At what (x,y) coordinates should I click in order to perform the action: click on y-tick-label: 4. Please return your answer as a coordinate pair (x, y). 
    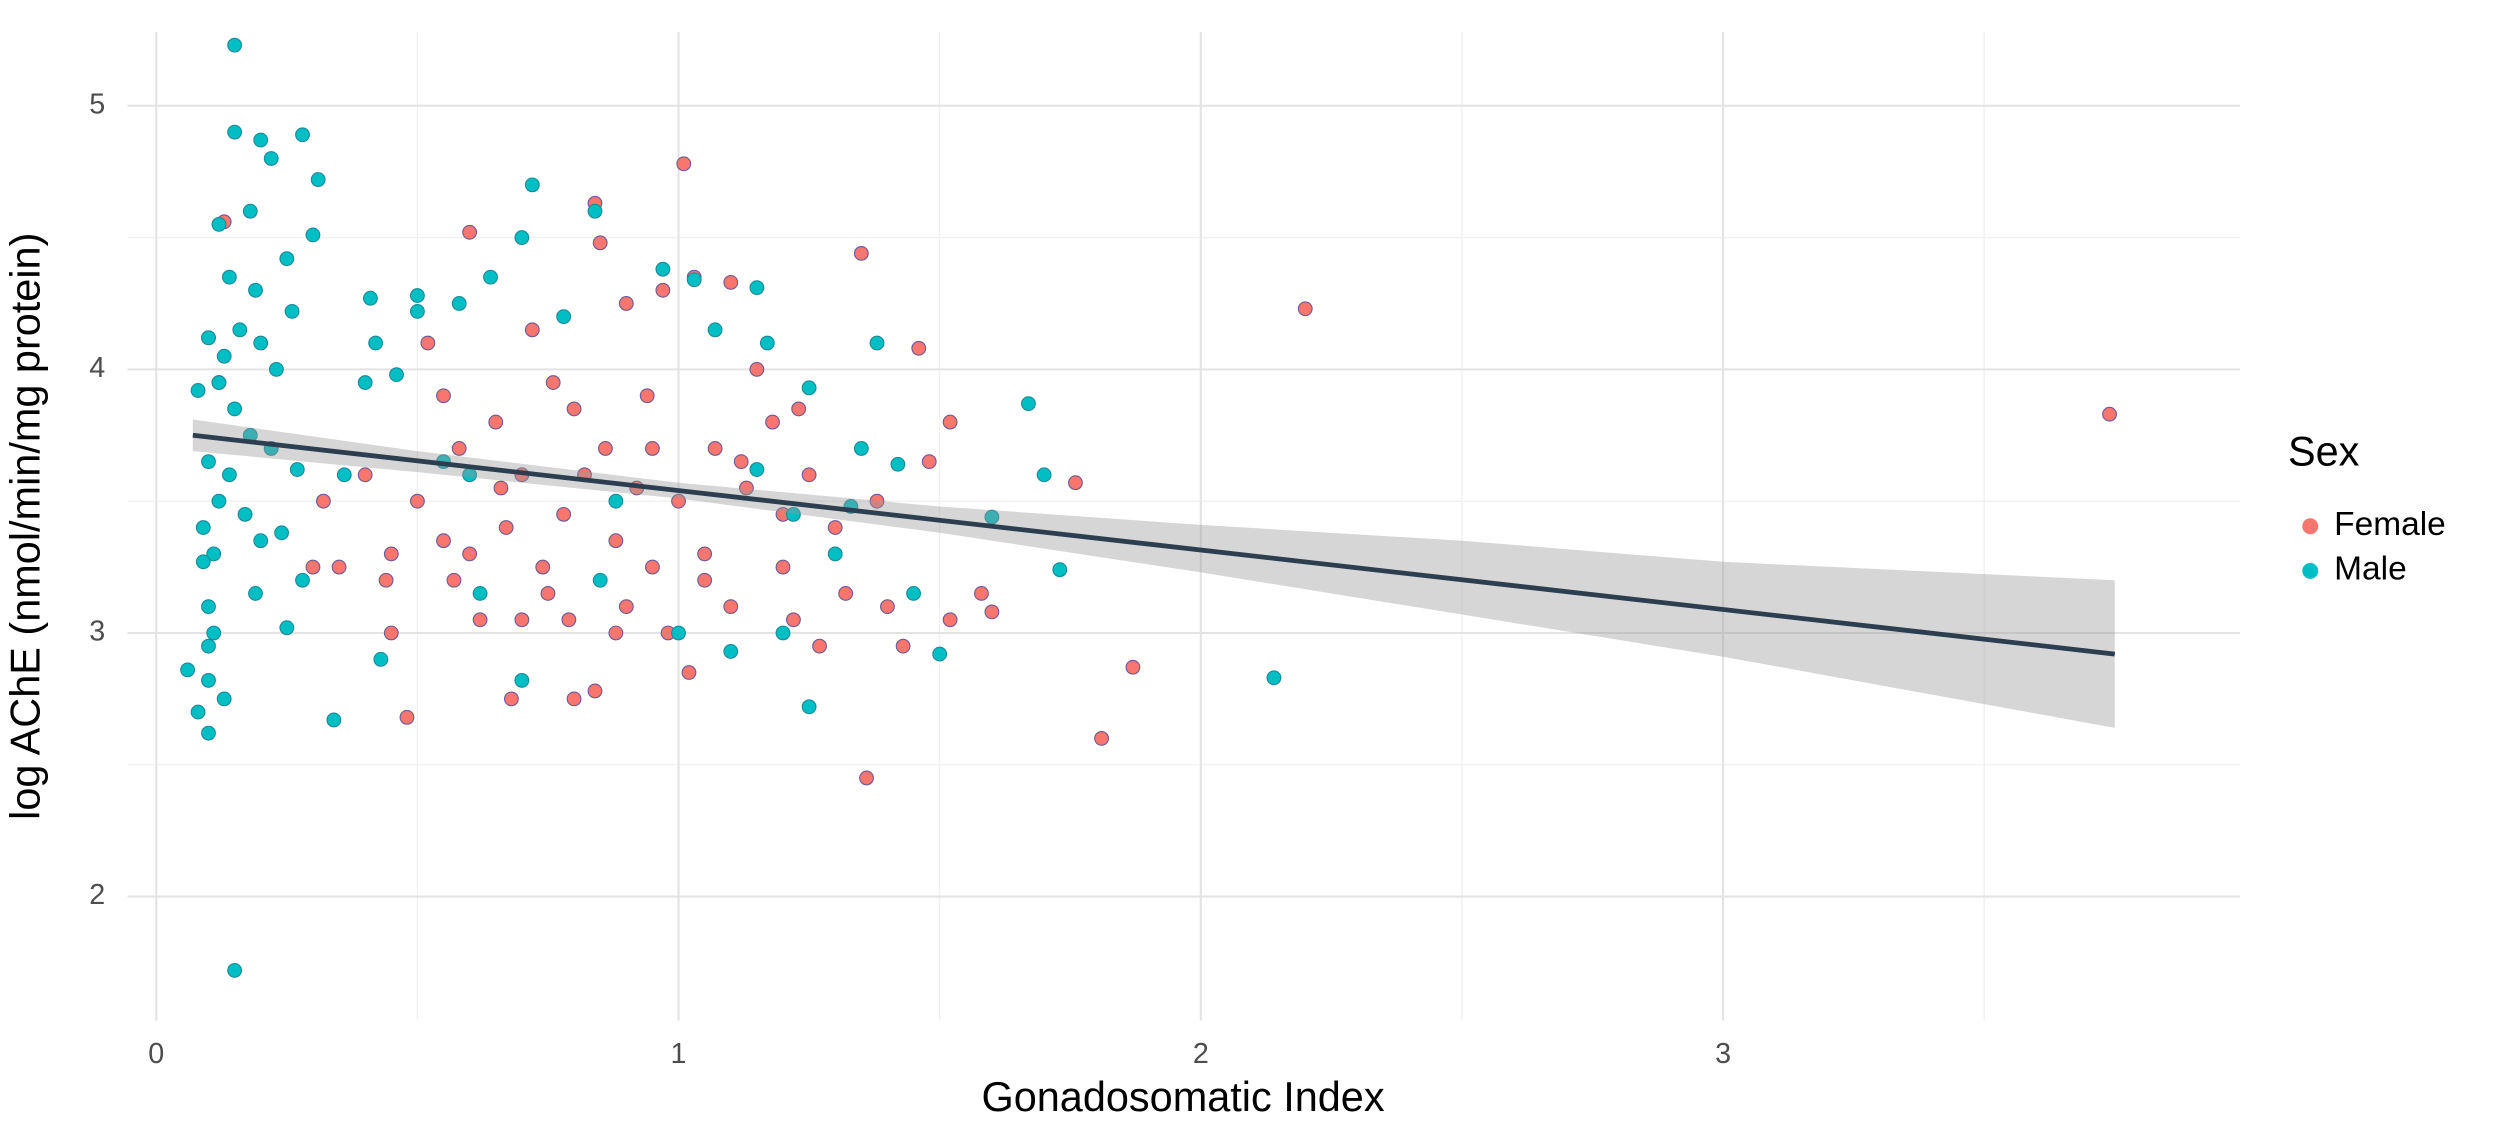
    Looking at the image, I should click on (97, 368).